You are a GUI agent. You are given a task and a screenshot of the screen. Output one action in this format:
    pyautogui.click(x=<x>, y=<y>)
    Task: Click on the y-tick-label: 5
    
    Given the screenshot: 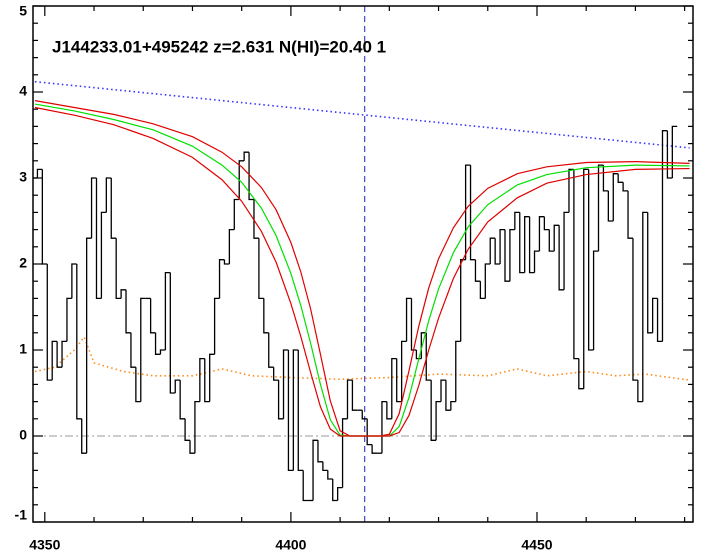 What is the action you would take?
    pyautogui.click(x=23, y=11)
    